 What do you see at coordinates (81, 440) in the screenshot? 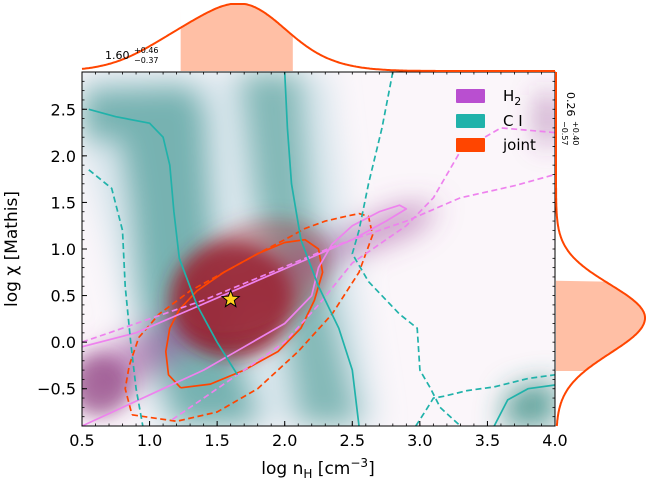
I see `x-tick-label: 0.5` at bounding box center [81, 440].